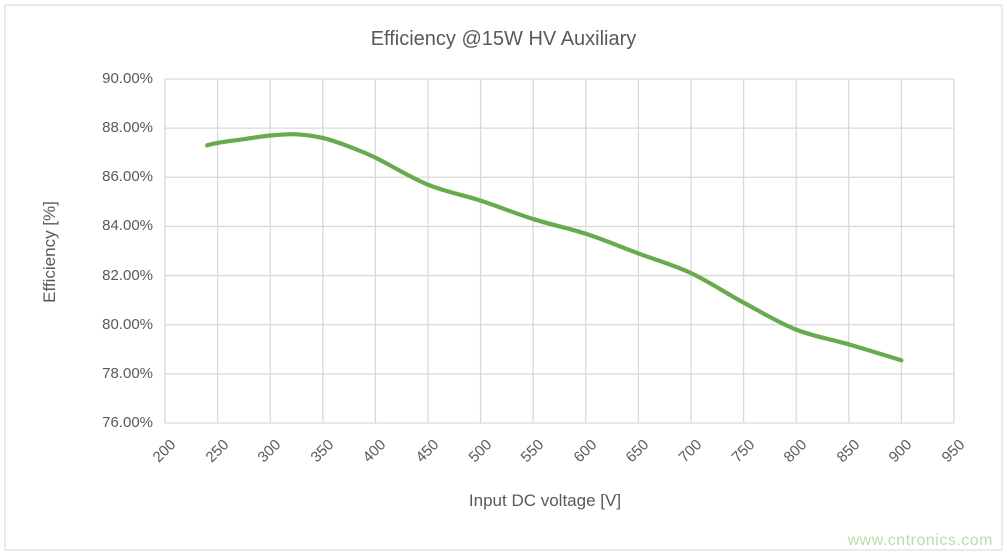 The width and height of the screenshot is (1007, 557). What do you see at coordinates (127, 275) in the screenshot?
I see `y-tick-label: 82.00%` at bounding box center [127, 275].